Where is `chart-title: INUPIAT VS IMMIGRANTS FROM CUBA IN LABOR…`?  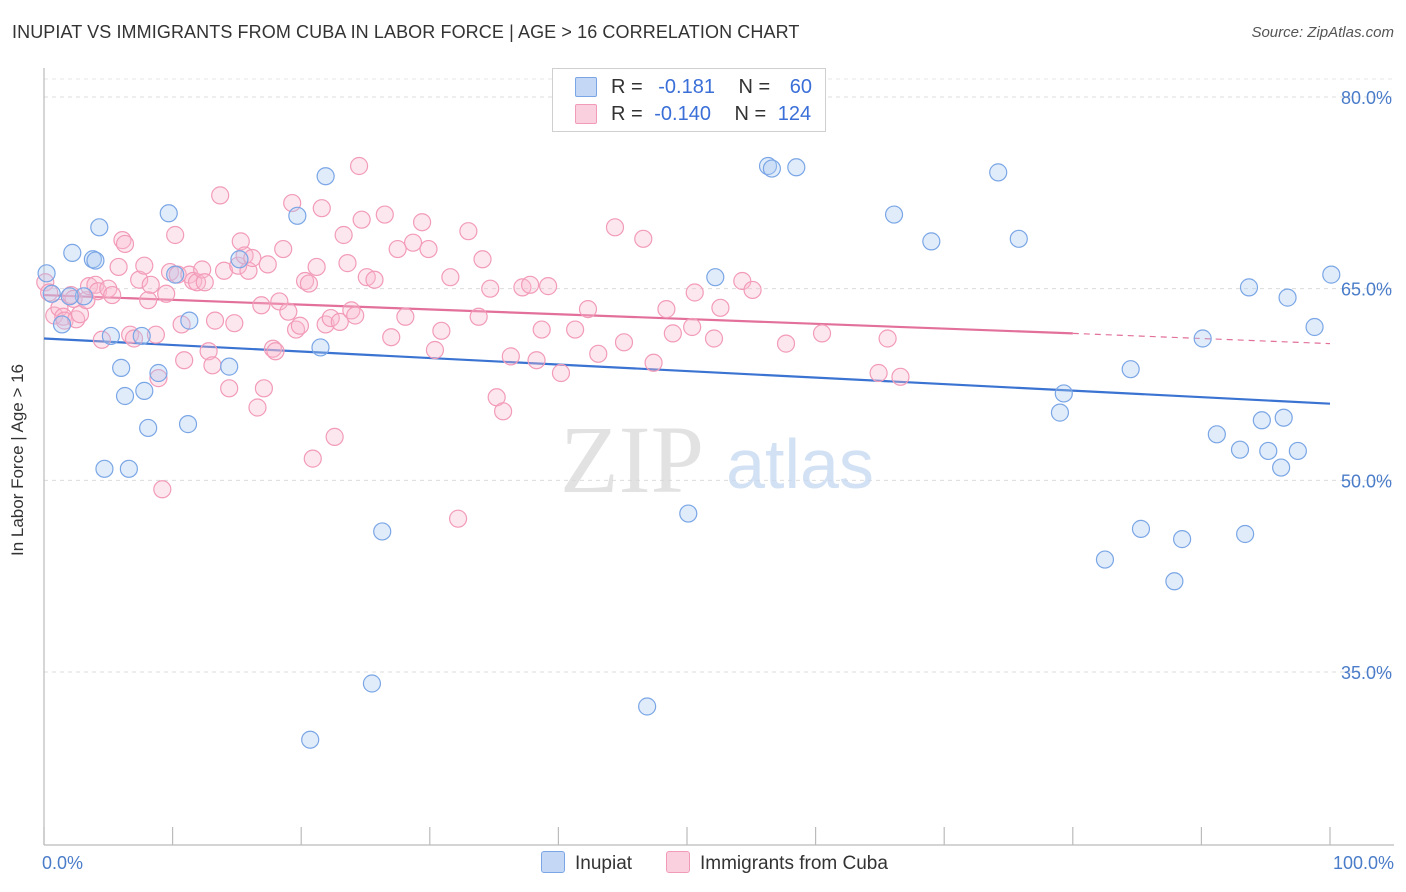
chart-title: INUPIAT VS IMMIGRANTS FROM CUBA IN LABOR… is located at coordinates (406, 32).